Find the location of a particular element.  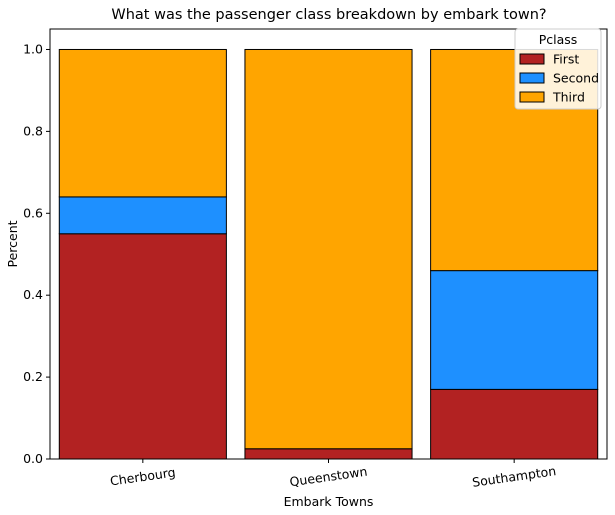

legend: Pclass First Second Third is located at coordinates (558, 69).